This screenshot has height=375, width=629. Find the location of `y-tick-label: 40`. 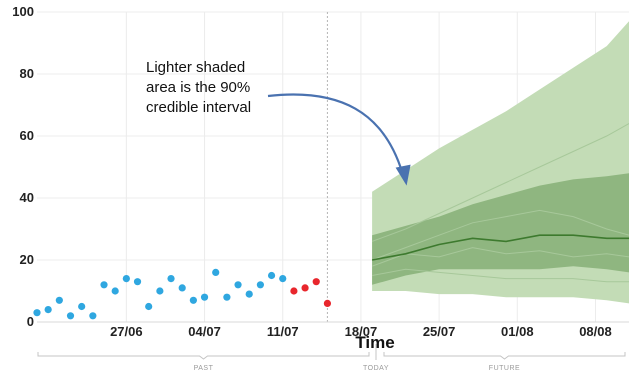

y-tick-label: 40 is located at coordinates (27, 197).